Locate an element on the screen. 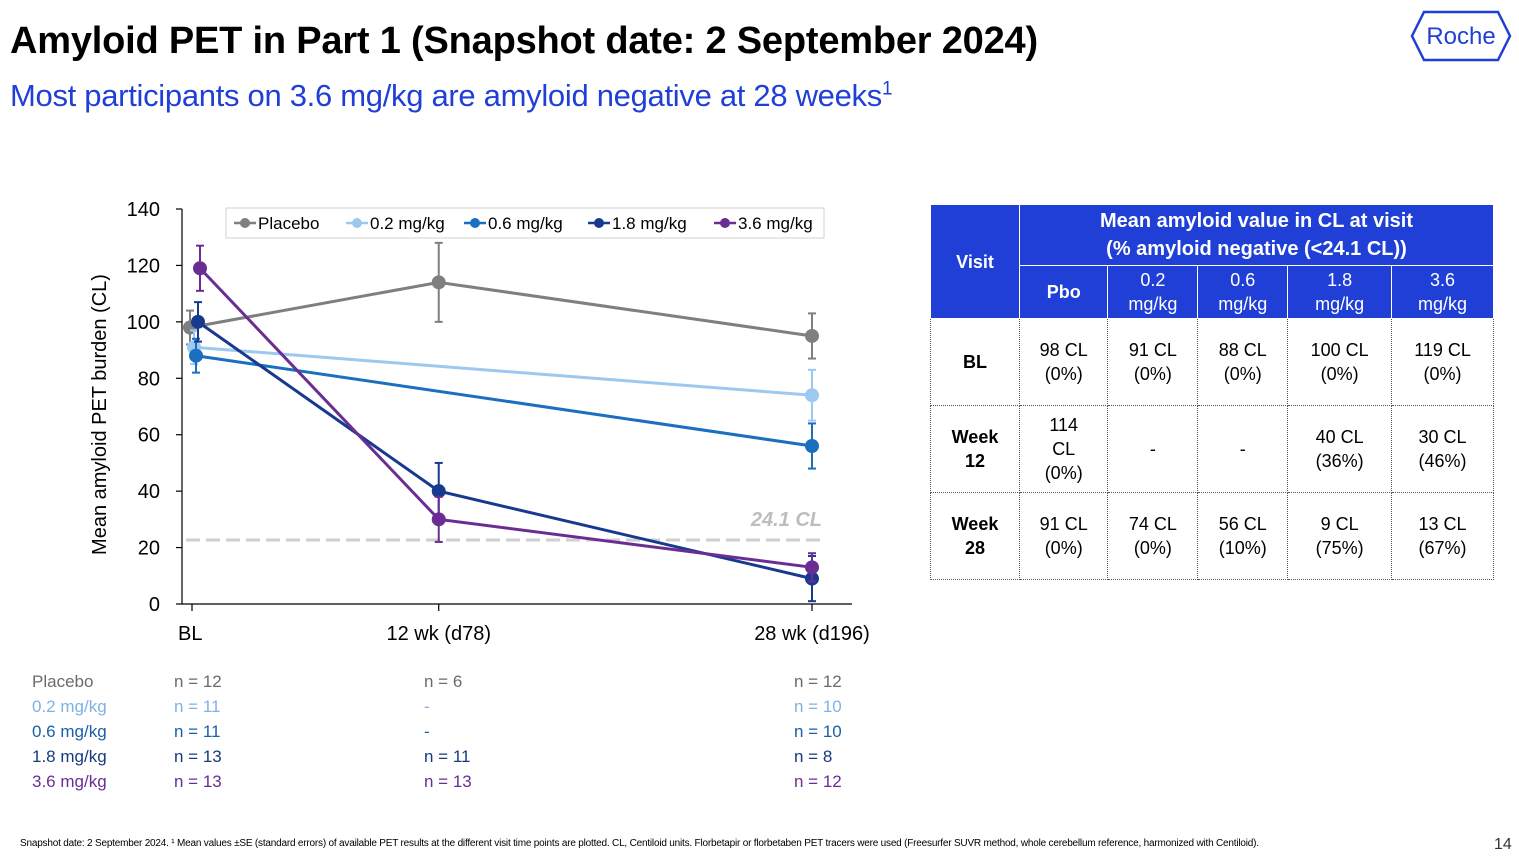  dose-header-line: 3.6 is located at coordinates (1443, 280).